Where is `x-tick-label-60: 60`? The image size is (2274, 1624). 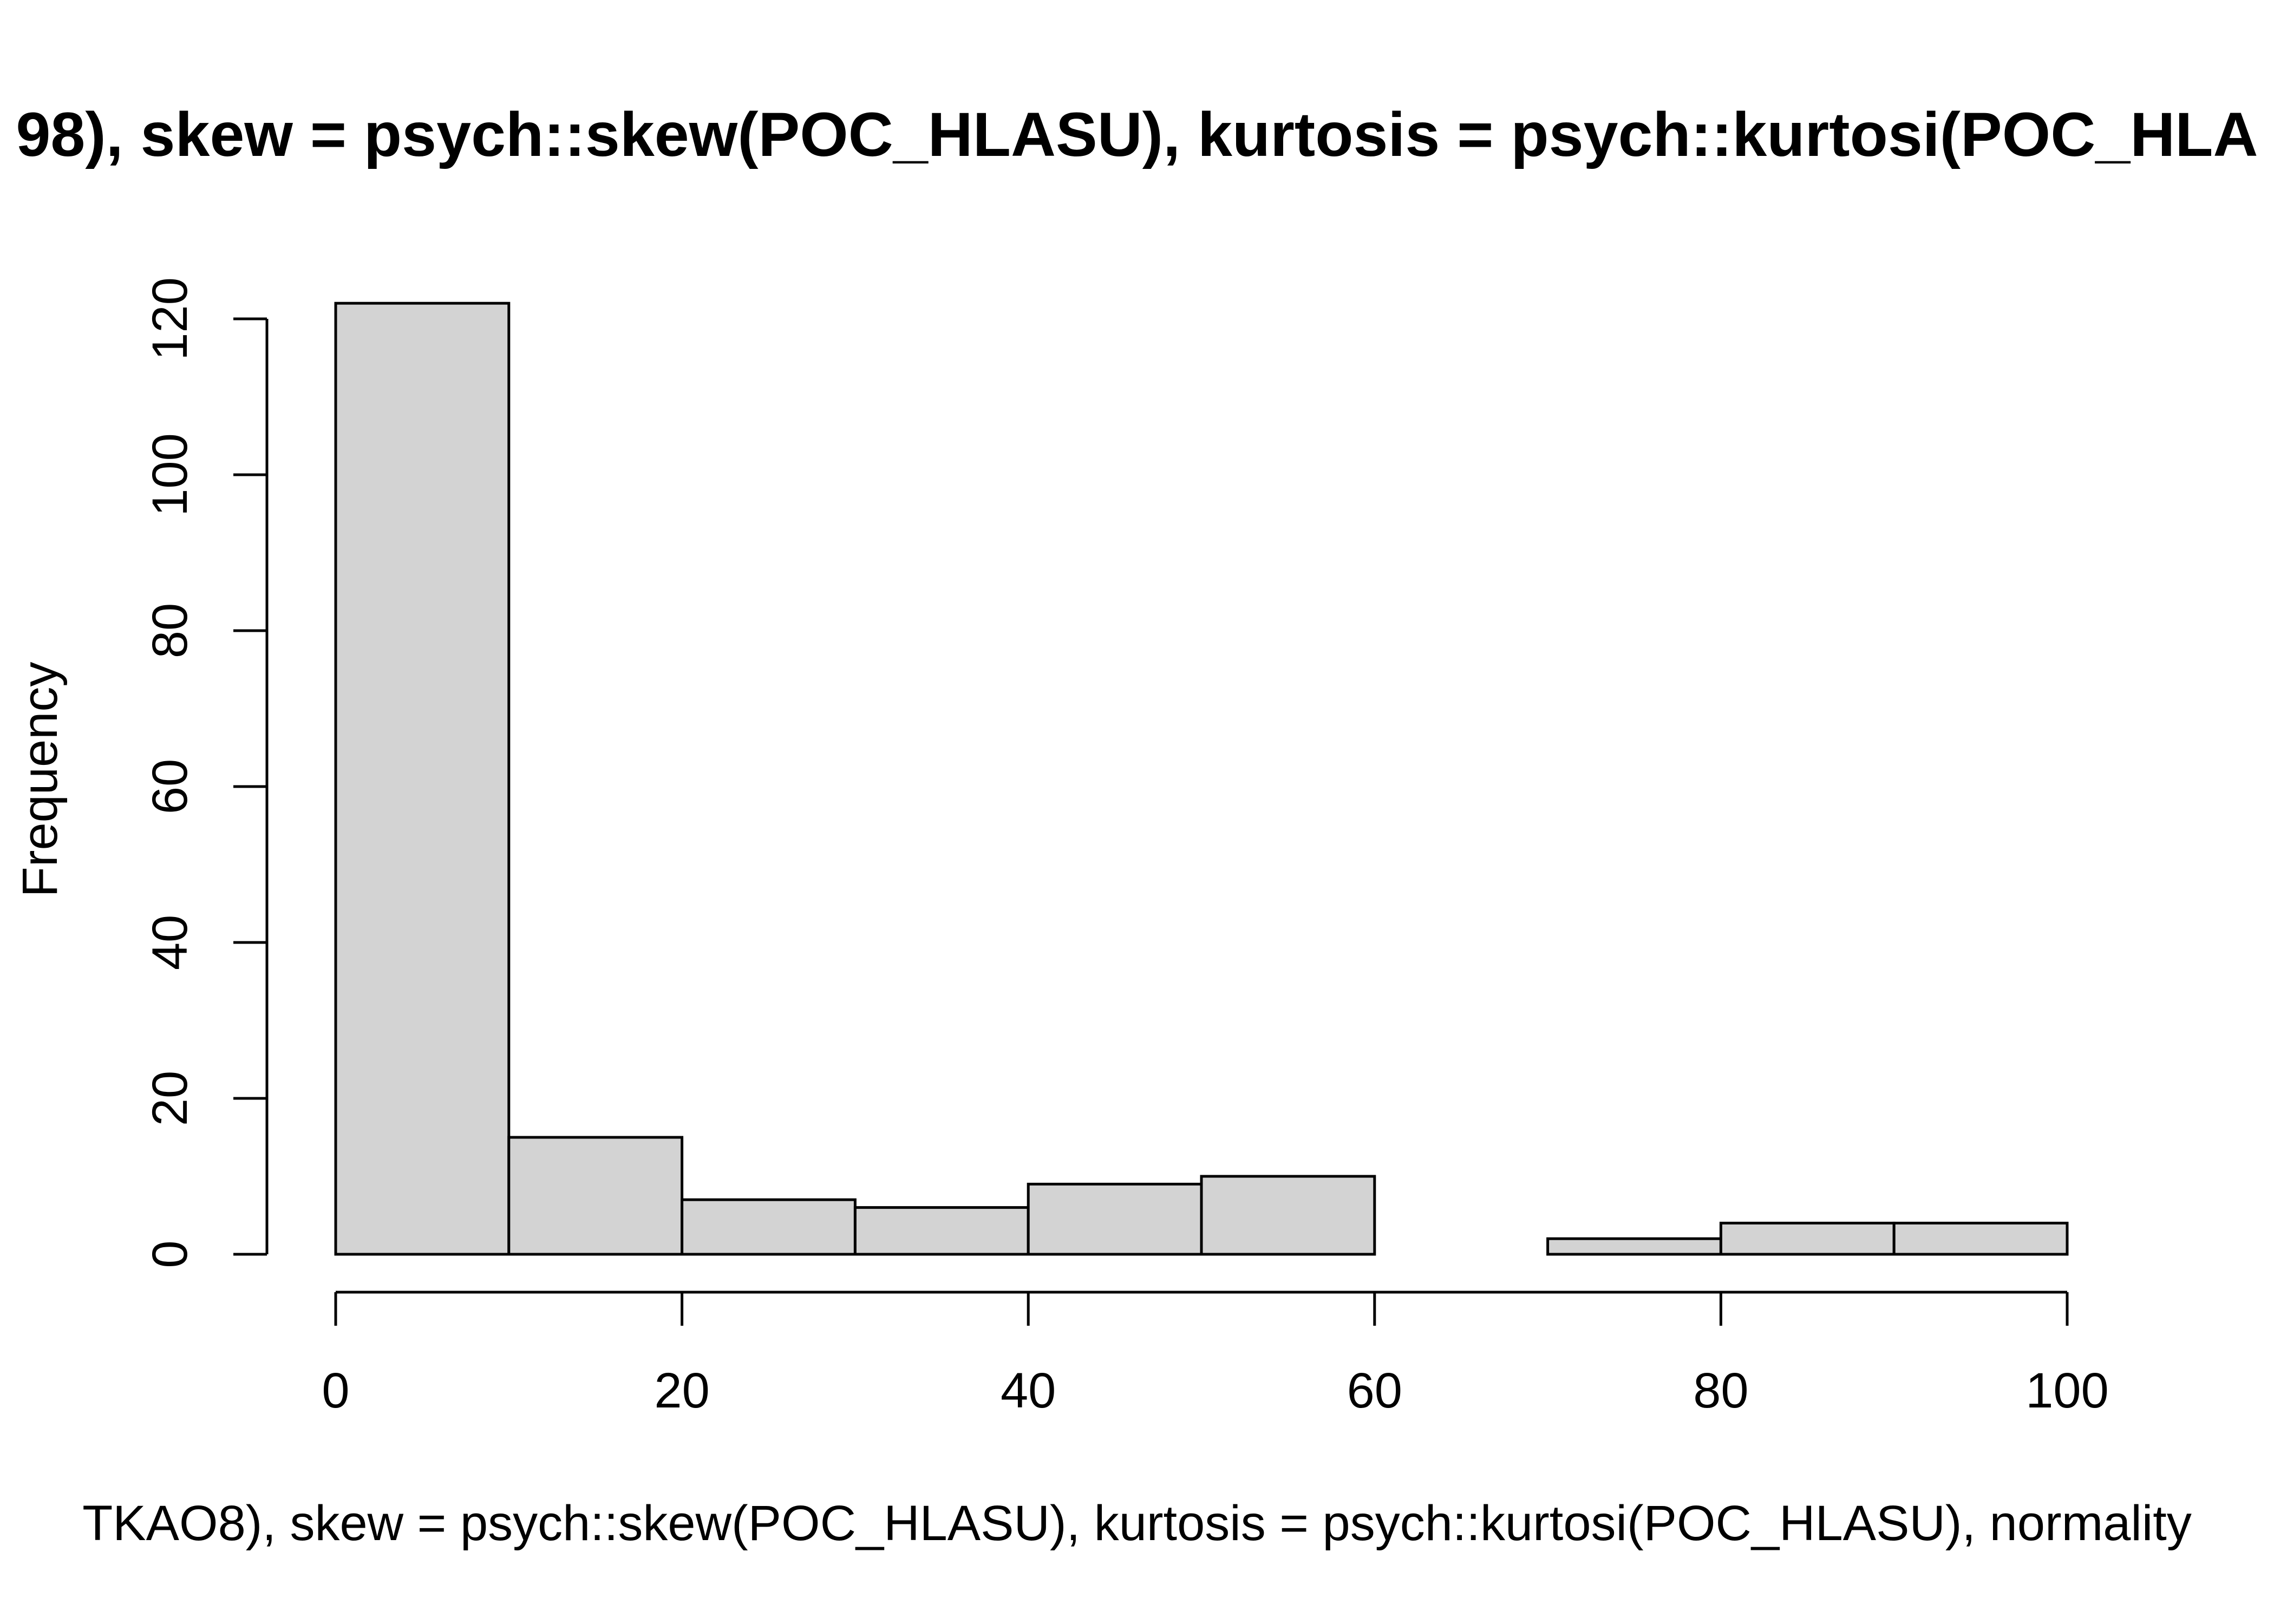
x-tick-label-60: 60 is located at coordinates (1375, 1391).